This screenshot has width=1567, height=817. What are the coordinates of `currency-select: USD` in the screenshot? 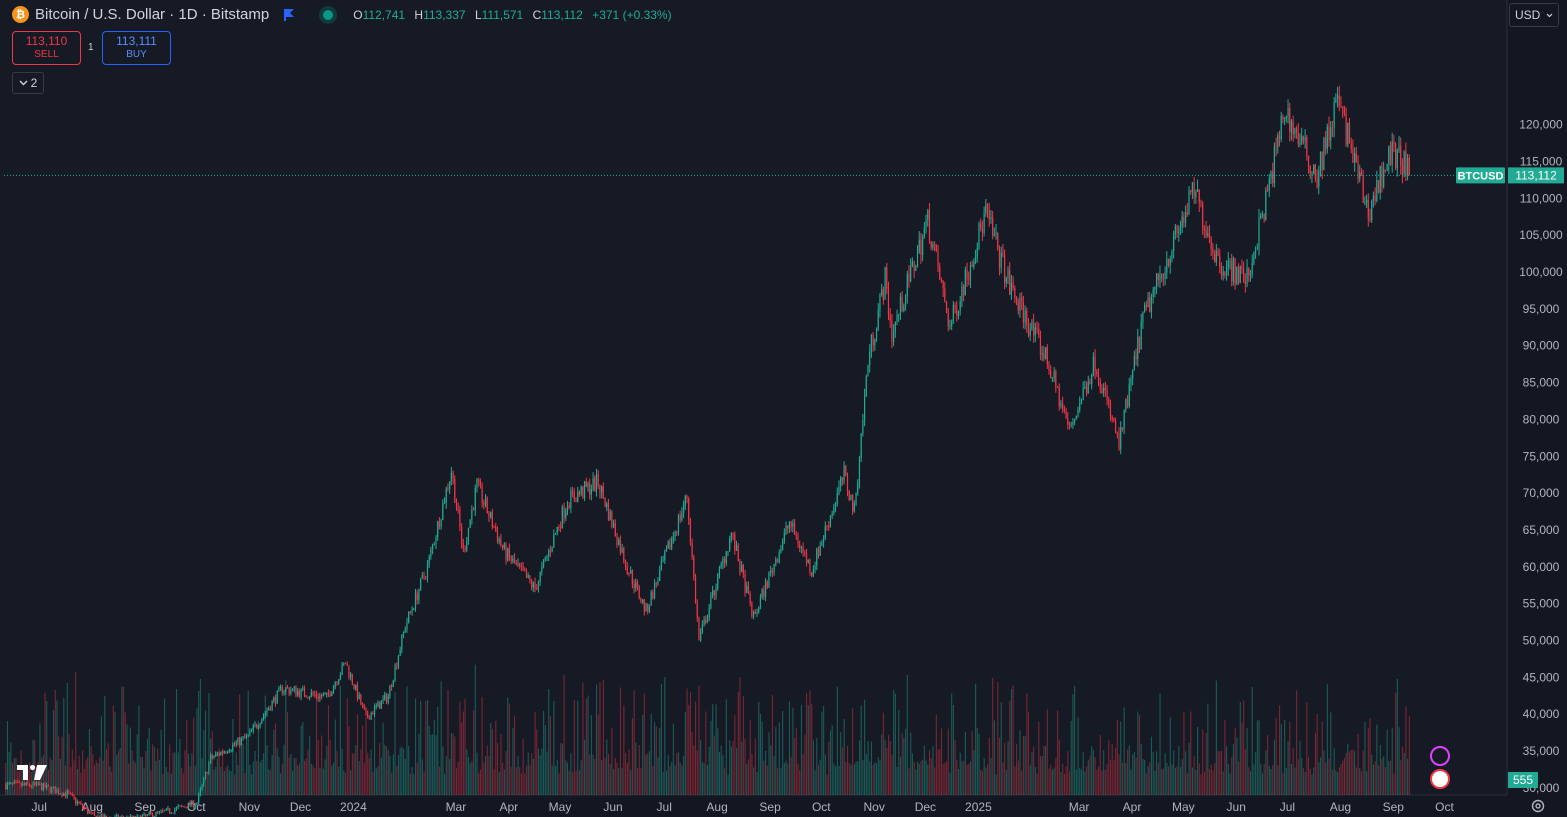 It's located at (1534, 15).